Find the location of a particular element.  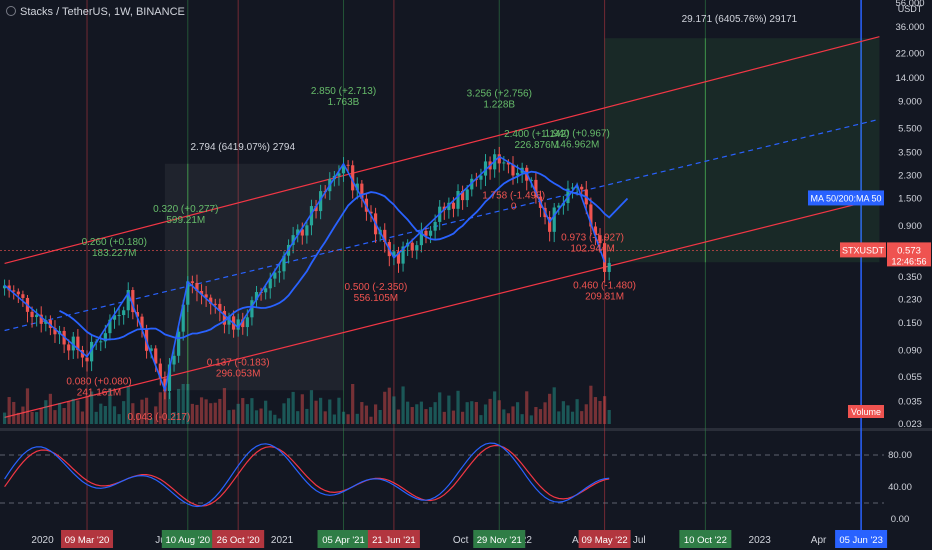

countdown-label: 12:46:56 is located at coordinates (908, 261).